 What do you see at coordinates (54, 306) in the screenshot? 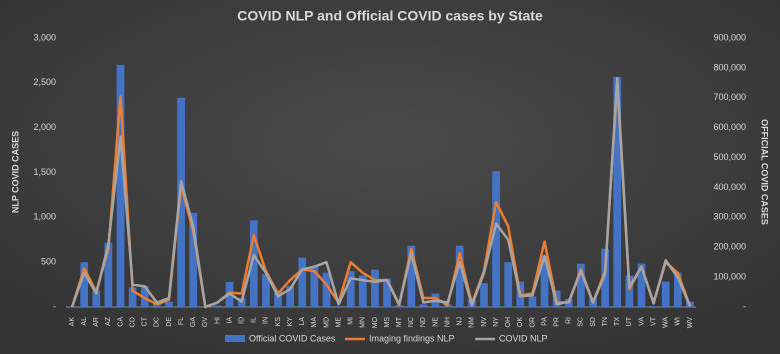
I see `y-tick-label: -` at bounding box center [54, 306].